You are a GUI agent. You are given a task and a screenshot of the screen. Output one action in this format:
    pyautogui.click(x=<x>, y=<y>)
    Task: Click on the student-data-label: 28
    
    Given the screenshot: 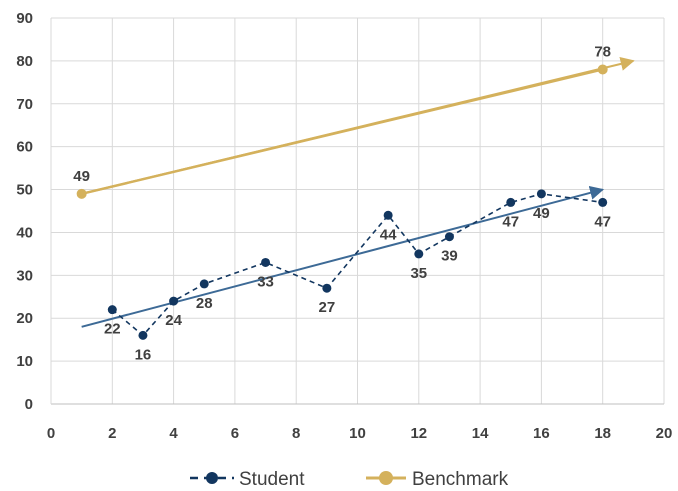 What is the action you would take?
    pyautogui.click(x=204, y=303)
    